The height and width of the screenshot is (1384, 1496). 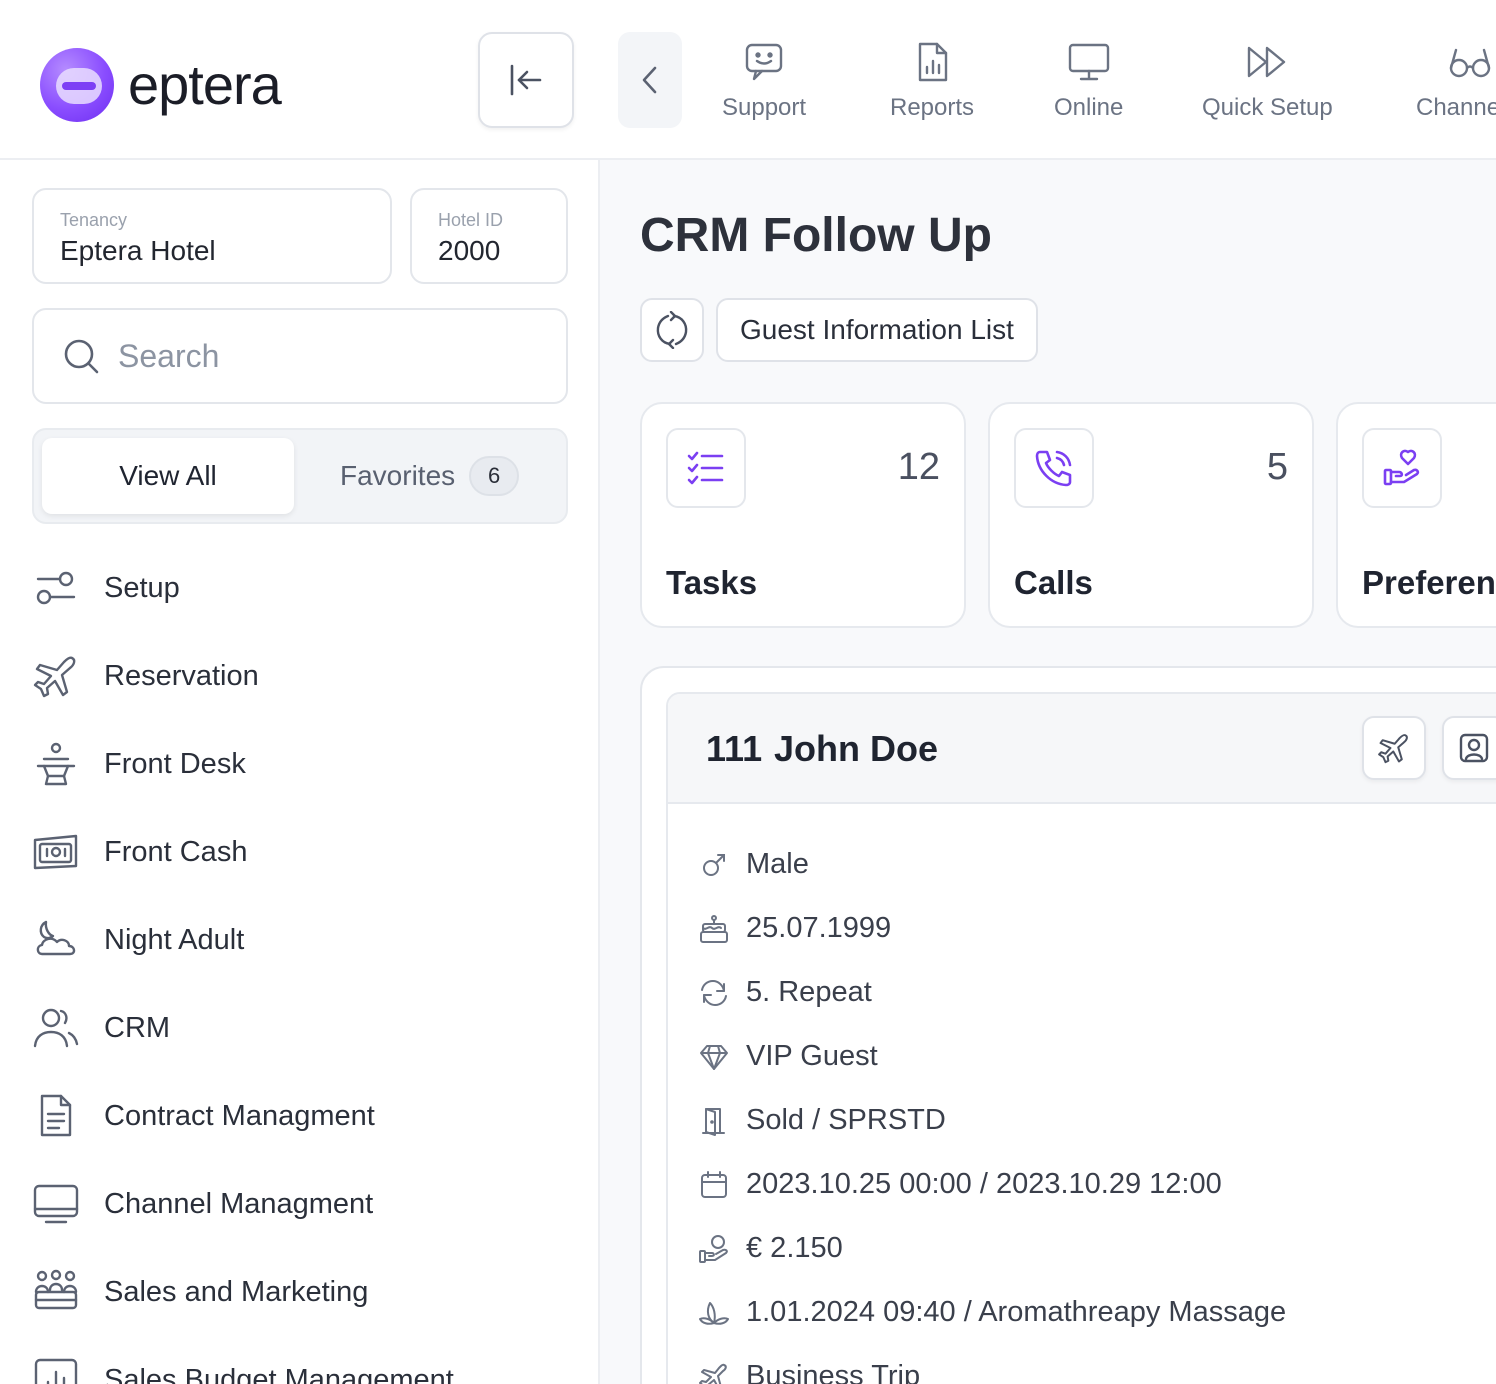 I want to click on support-chat-icon, so click(x=764, y=62).